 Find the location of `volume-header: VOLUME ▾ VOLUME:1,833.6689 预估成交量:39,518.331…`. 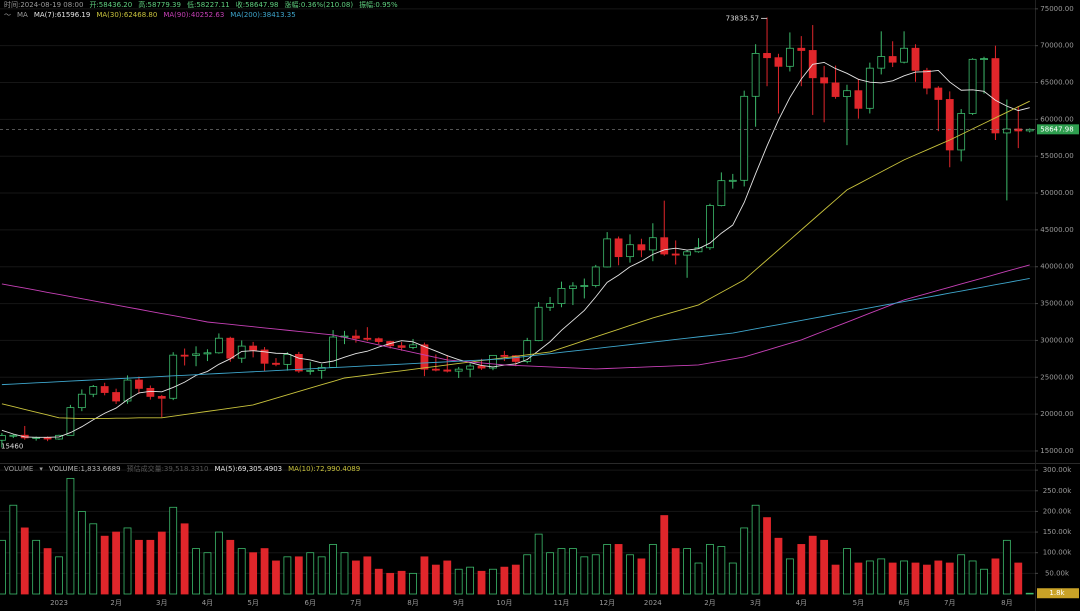

volume-header: VOLUME ▾ VOLUME:1,833.6689 预估成交量:39,518.331… is located at coordinates (182, 469).